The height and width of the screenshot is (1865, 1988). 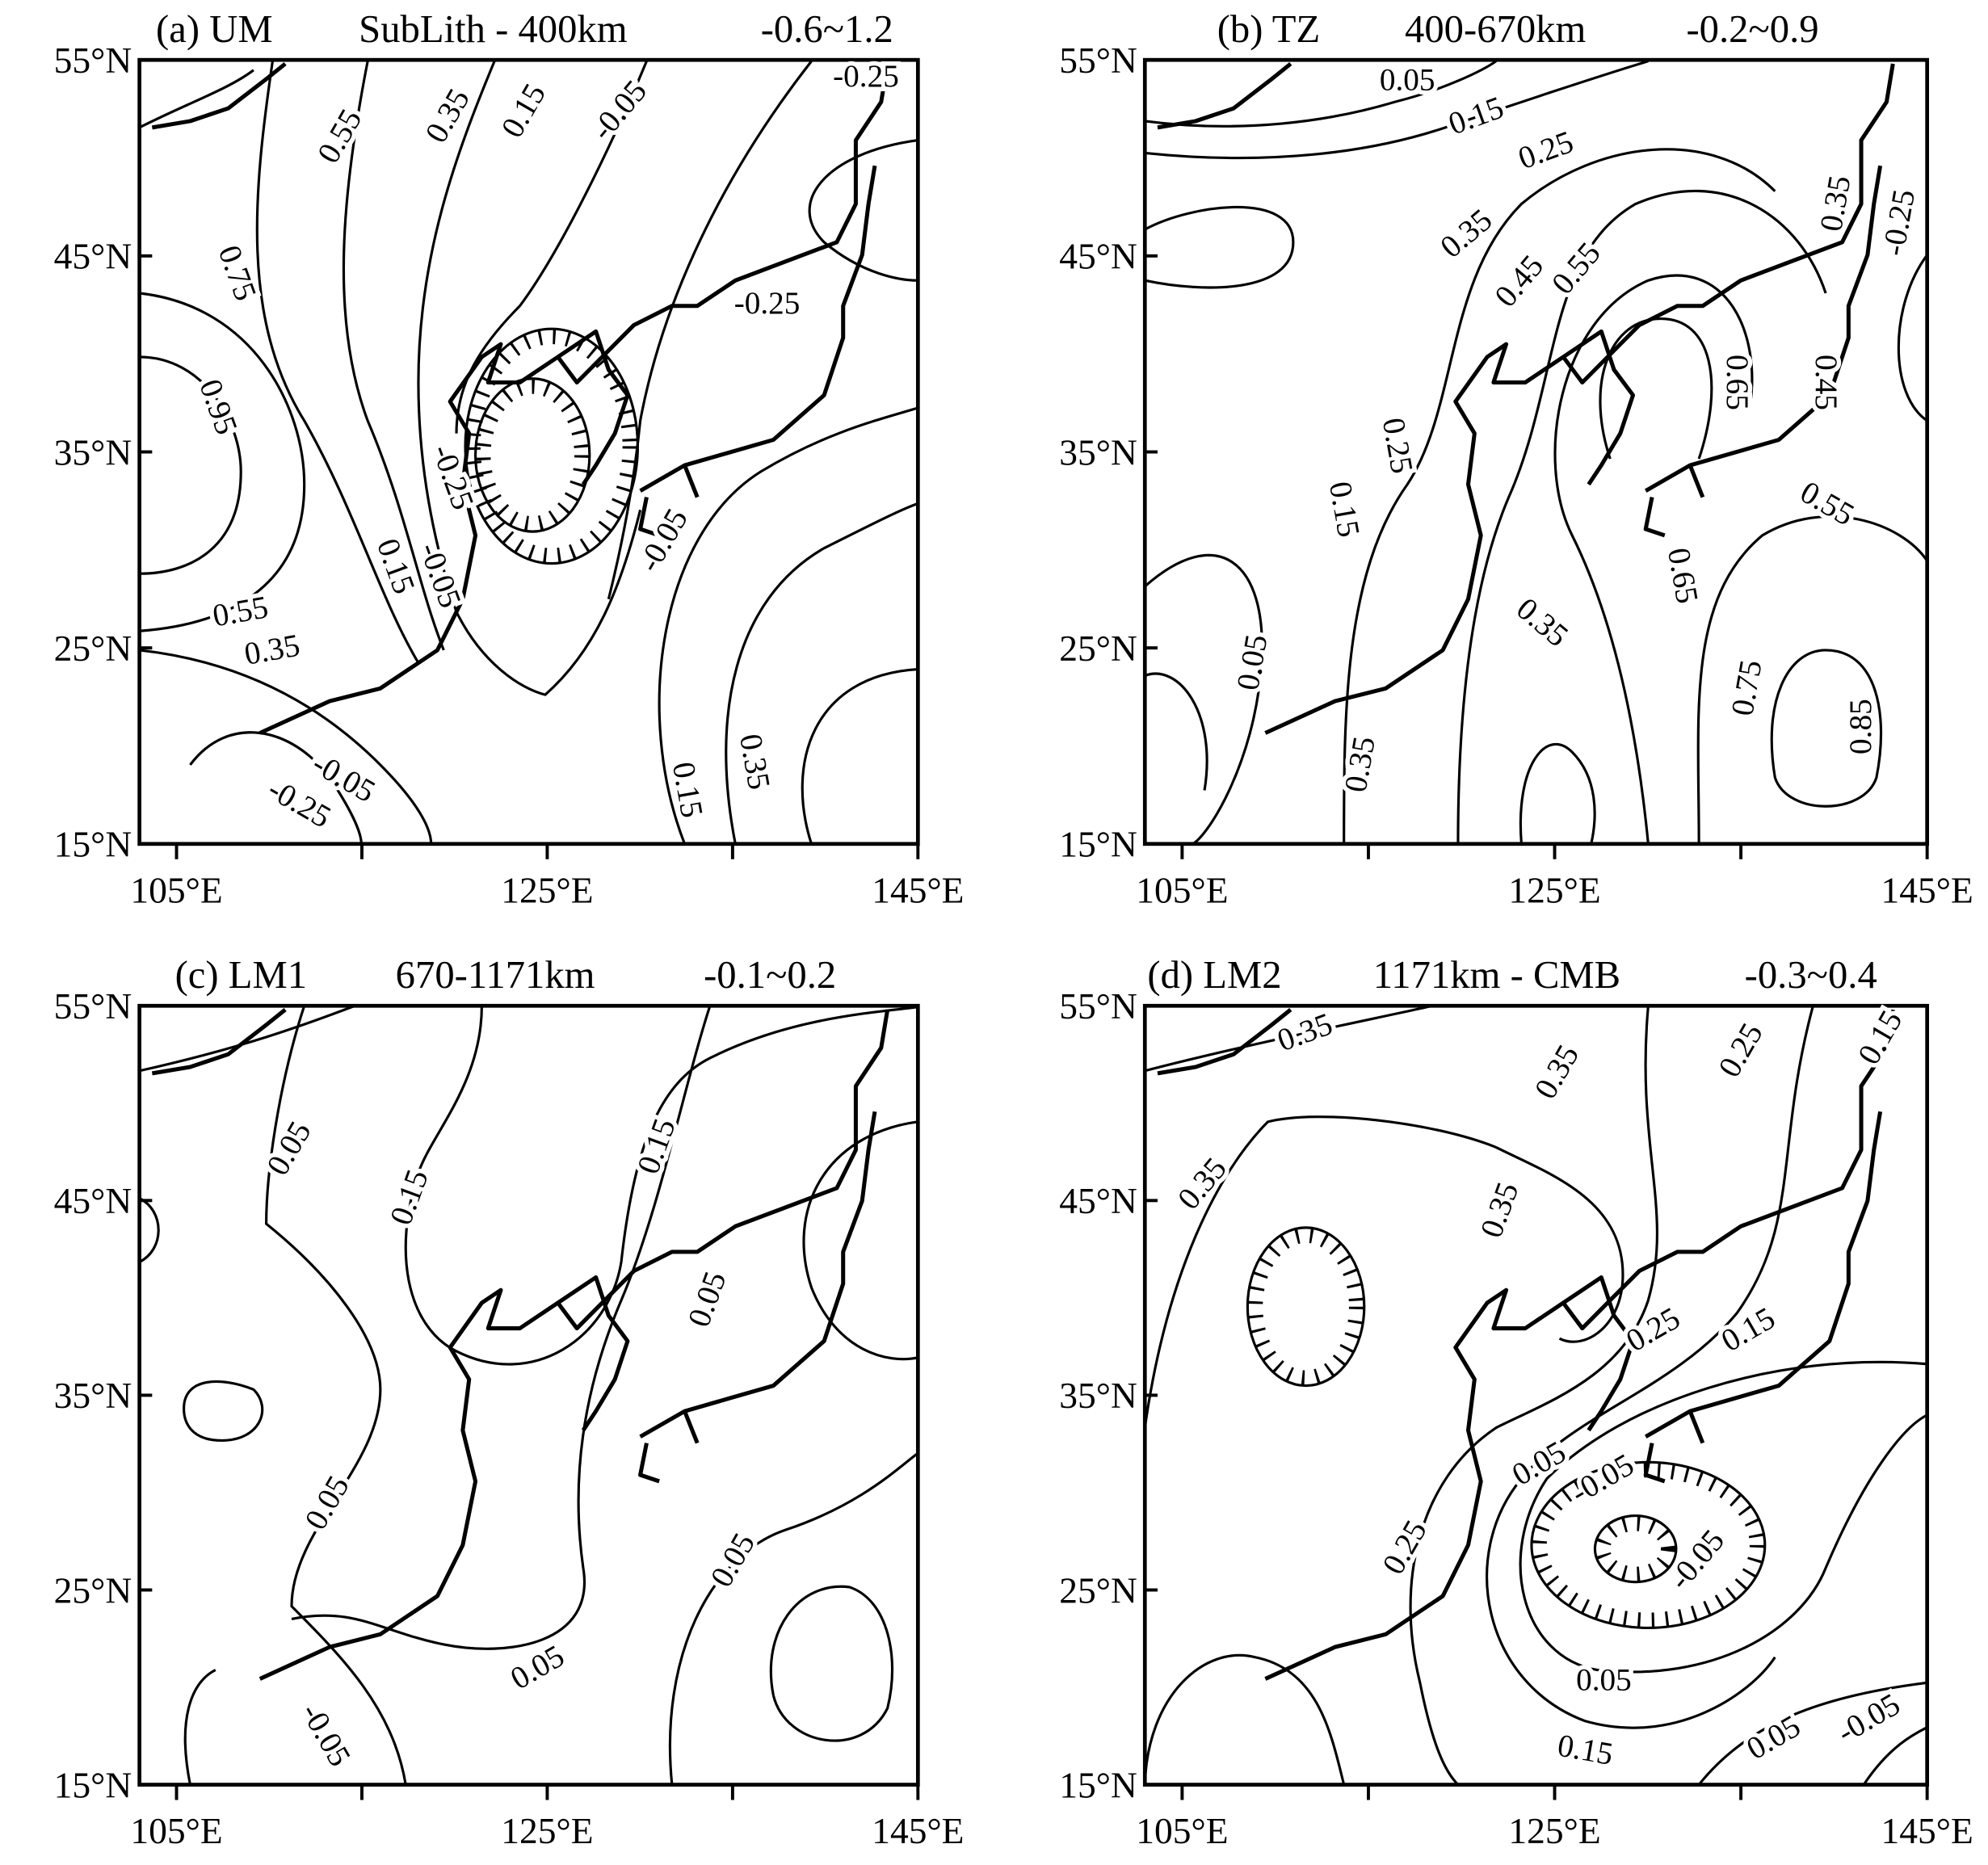 What do you see at coordinates (241, 975) in the screenshot?
I see `panel-title-label: (c) LM1` at bounding box center [241, 975].